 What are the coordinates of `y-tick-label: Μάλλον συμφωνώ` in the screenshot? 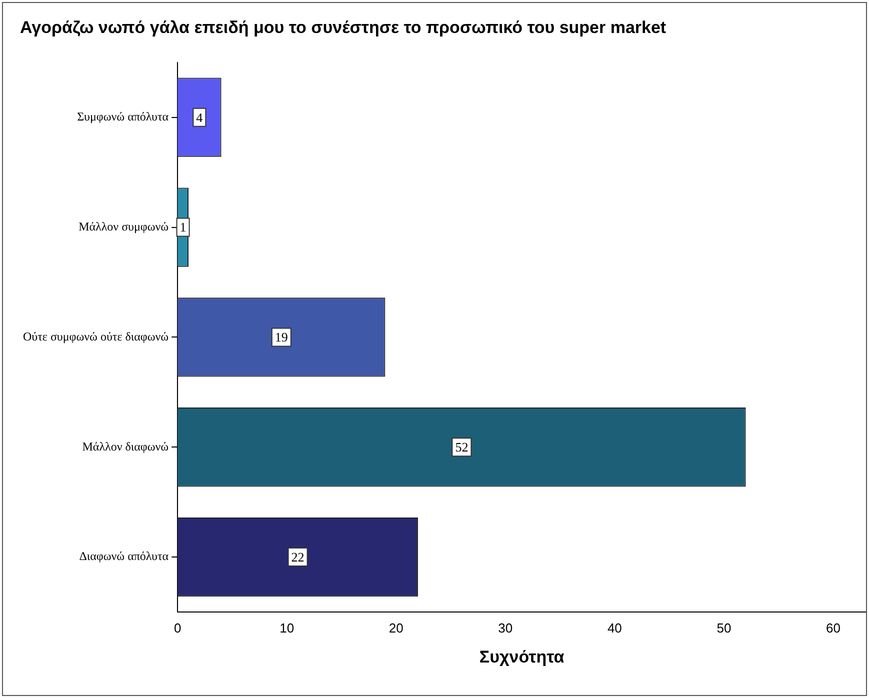 It's located at (123, 226).